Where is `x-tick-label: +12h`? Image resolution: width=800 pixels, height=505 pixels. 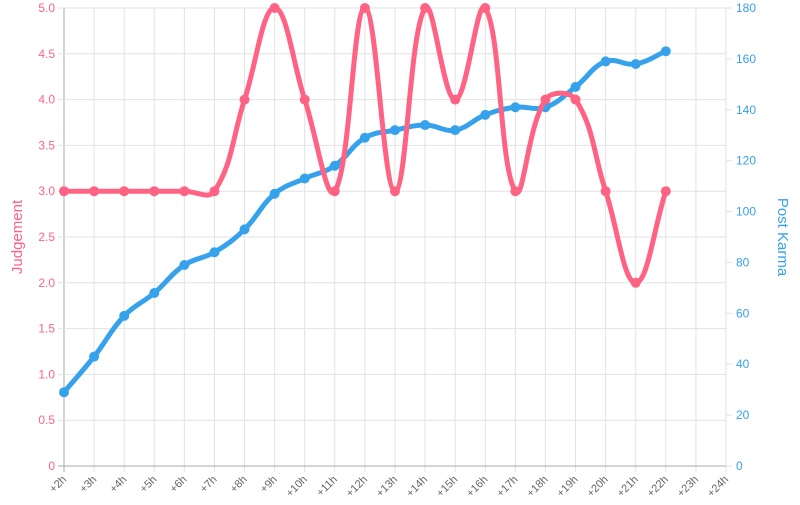
x-tick-label: +12h is located at coordinates (357, 487).